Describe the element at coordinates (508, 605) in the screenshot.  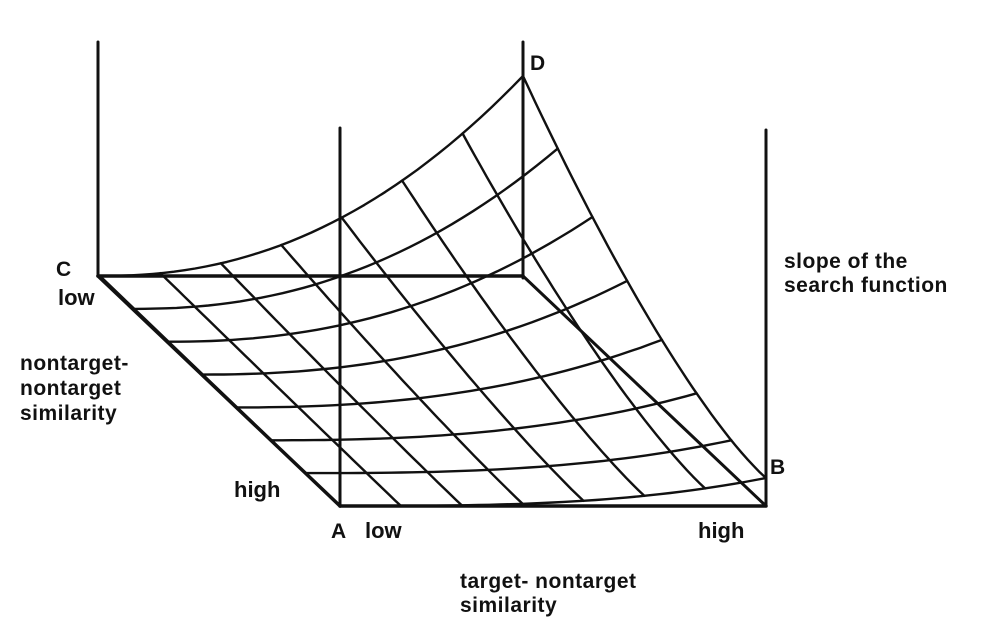
I see `x-axis-title-line2: similarity` at that location.